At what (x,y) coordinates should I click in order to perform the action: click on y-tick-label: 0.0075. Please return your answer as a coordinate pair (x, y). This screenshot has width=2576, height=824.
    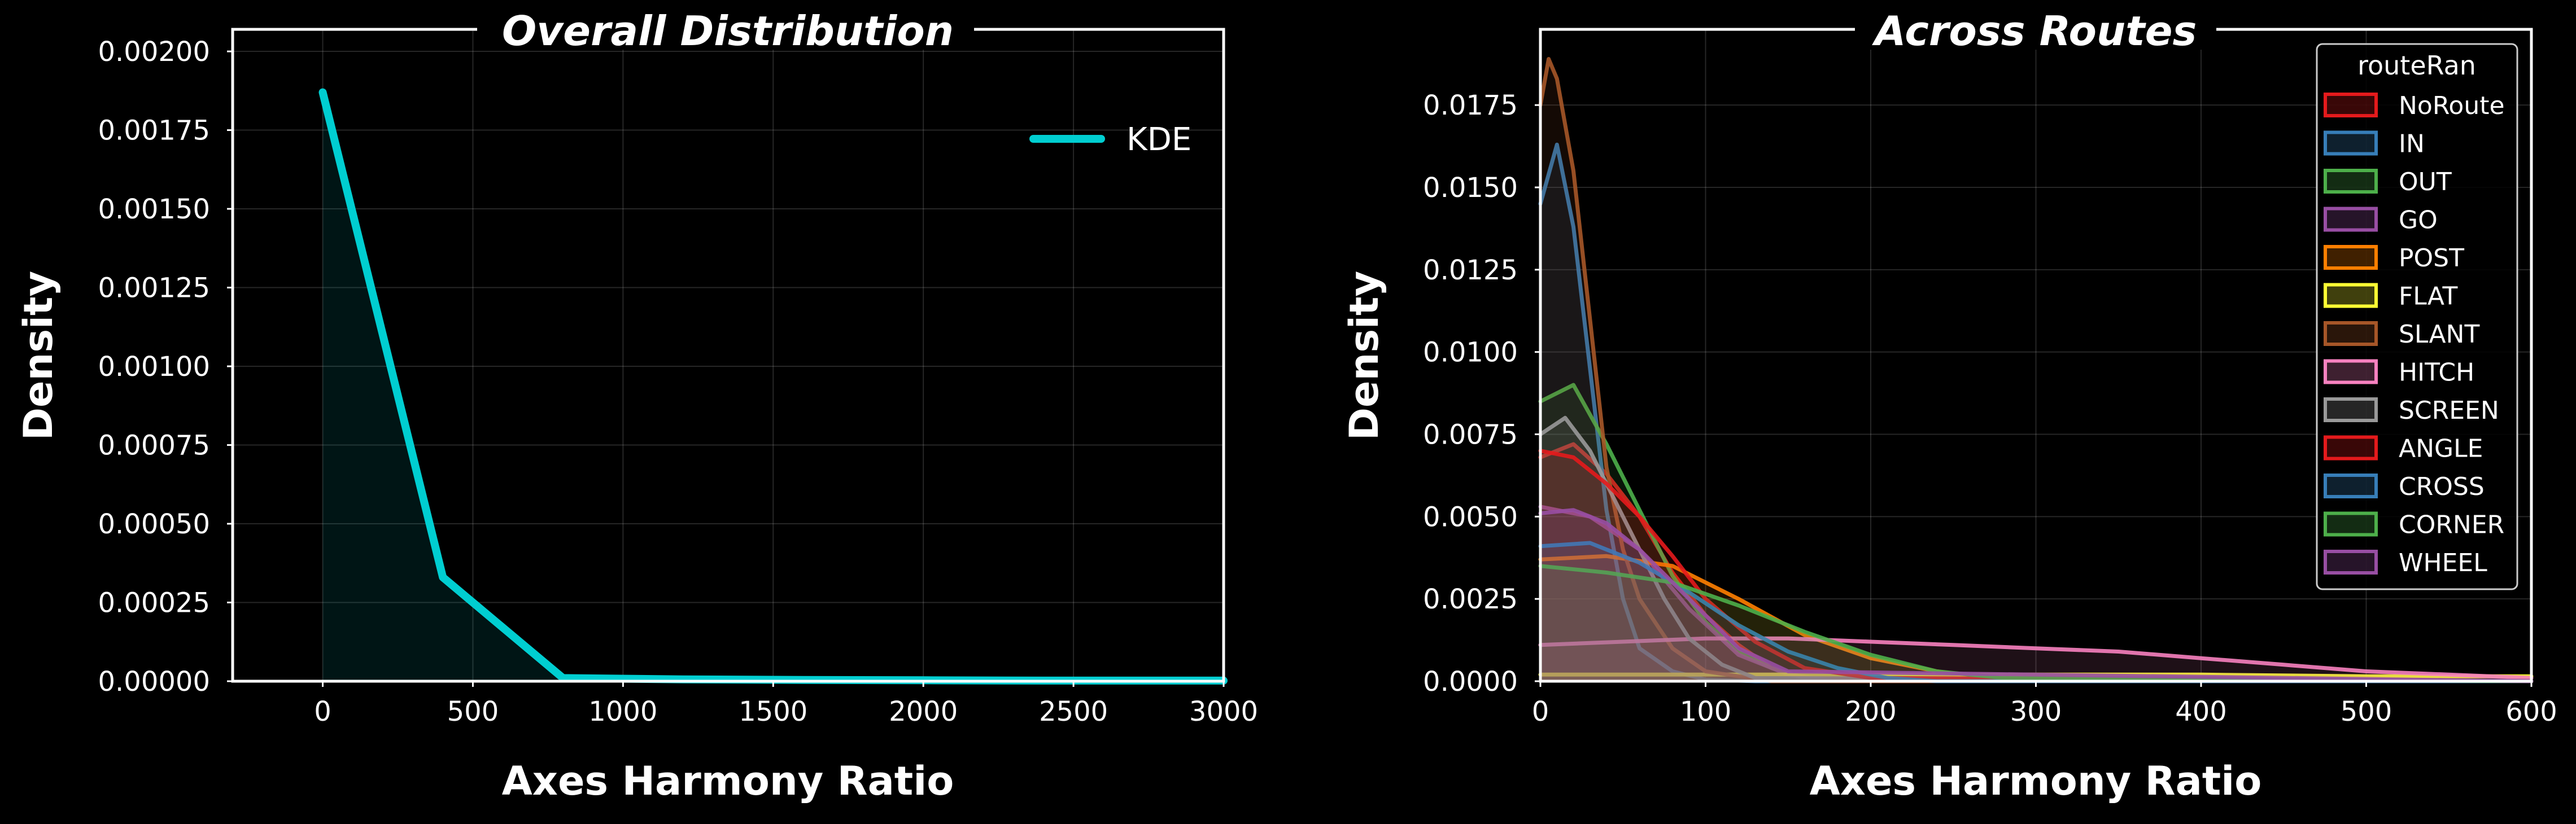
    Looking at the image, I should click on (1471, 435).